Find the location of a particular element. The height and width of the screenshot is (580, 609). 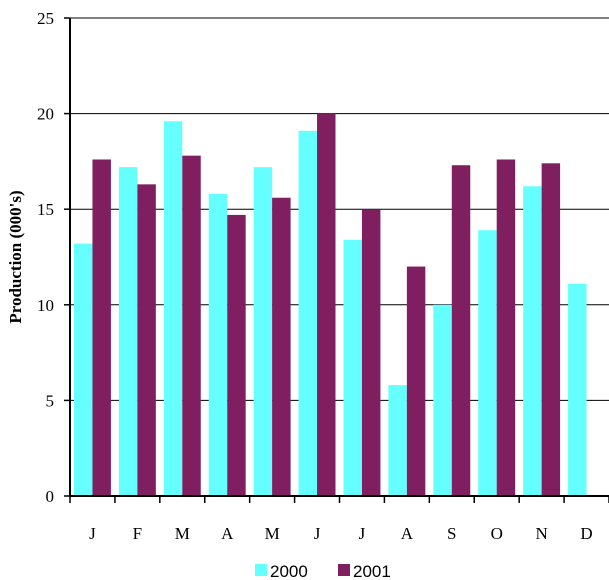

y-tick-label: 10 is located at coordinates (45, 305).